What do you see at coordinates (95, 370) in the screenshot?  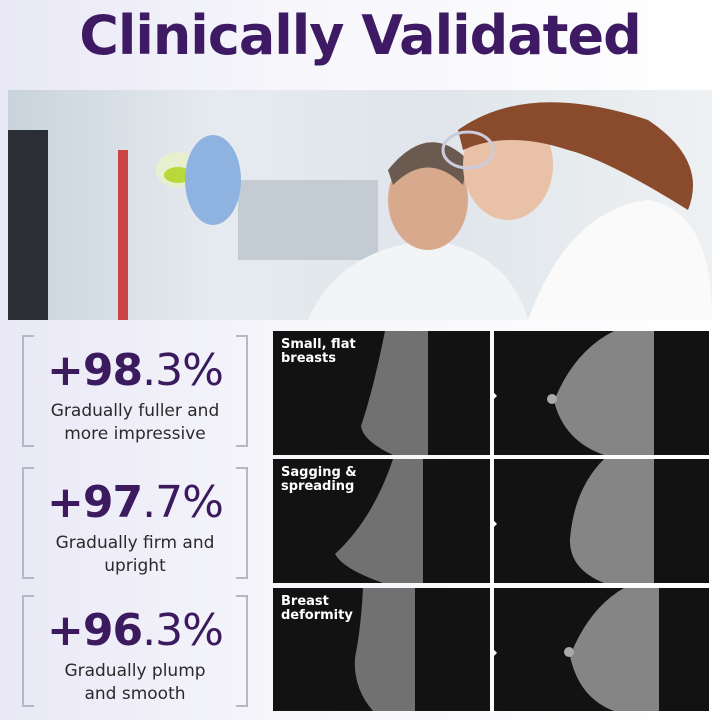 I see `stat-value-int: +98` at bounding box center [95, 370].